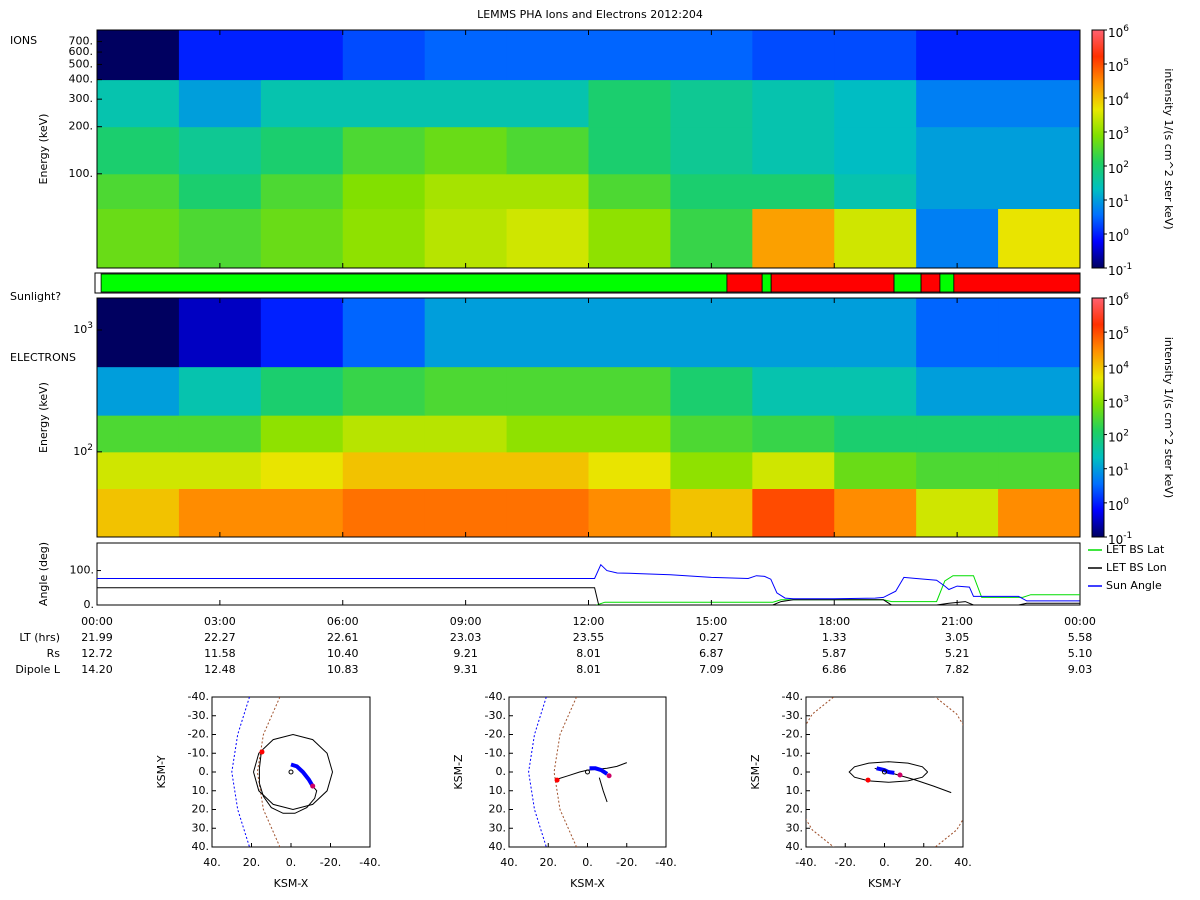 The height and width of the screenshot is (900, 1200). I want to click on ephemeris-value: 5.87, so click(834, 653).